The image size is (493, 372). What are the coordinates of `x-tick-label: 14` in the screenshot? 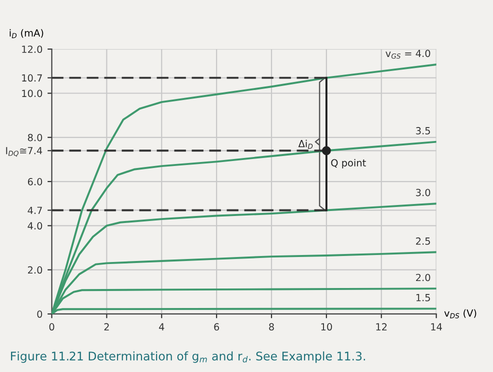 It's located at (436, 326).